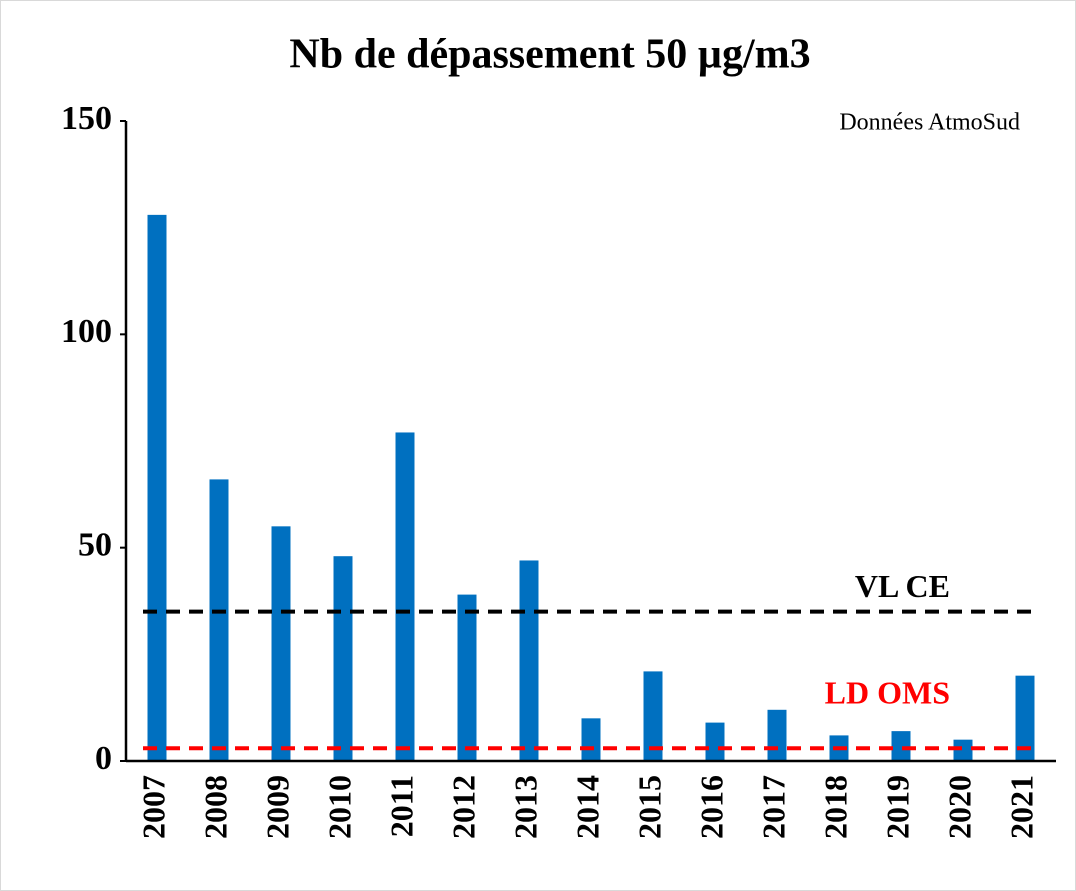  Describe the element at coordinates (153, 807) in the screenshot. I see `x-tick-label: 2007` at that location.